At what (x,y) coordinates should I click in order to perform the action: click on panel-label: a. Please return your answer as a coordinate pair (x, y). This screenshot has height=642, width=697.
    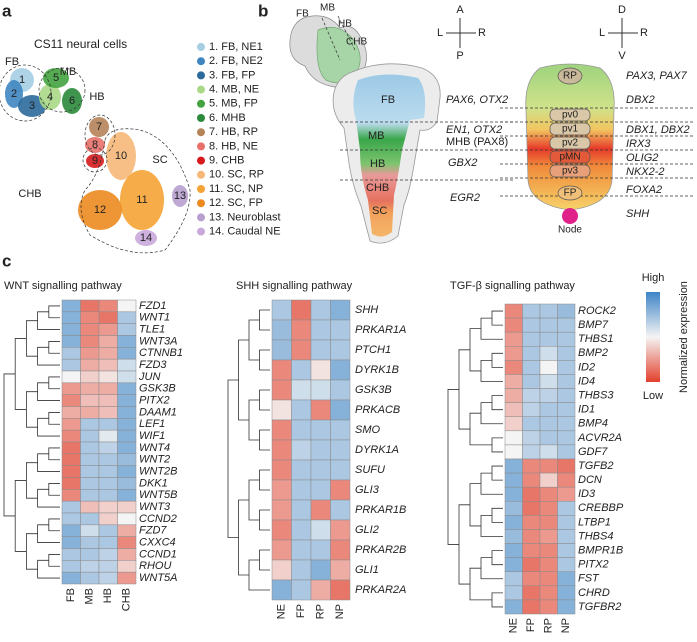
    Looking at the image, I should click on (7, 10).